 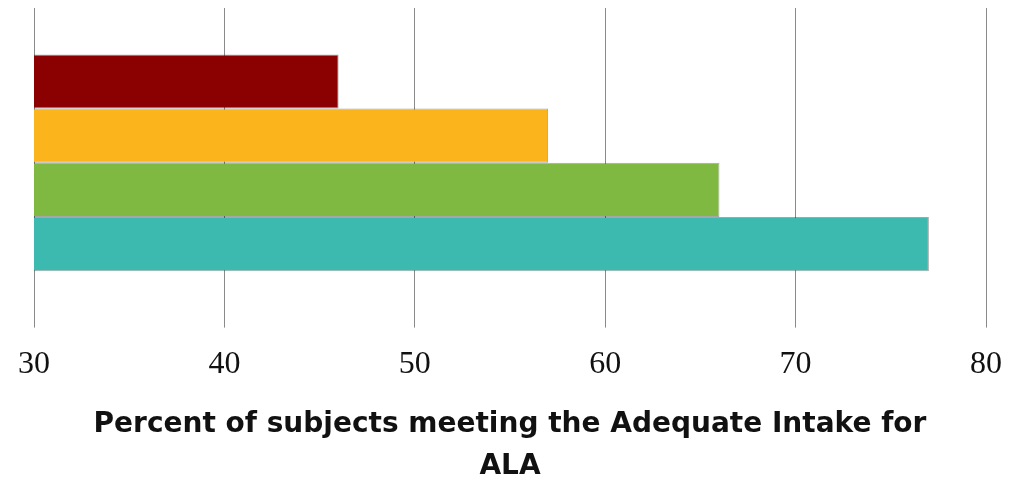 What do you see at coordinates (34, 362) in the screenshot?
I see `x-tick-label: 30` at bounding box center [34, 362].